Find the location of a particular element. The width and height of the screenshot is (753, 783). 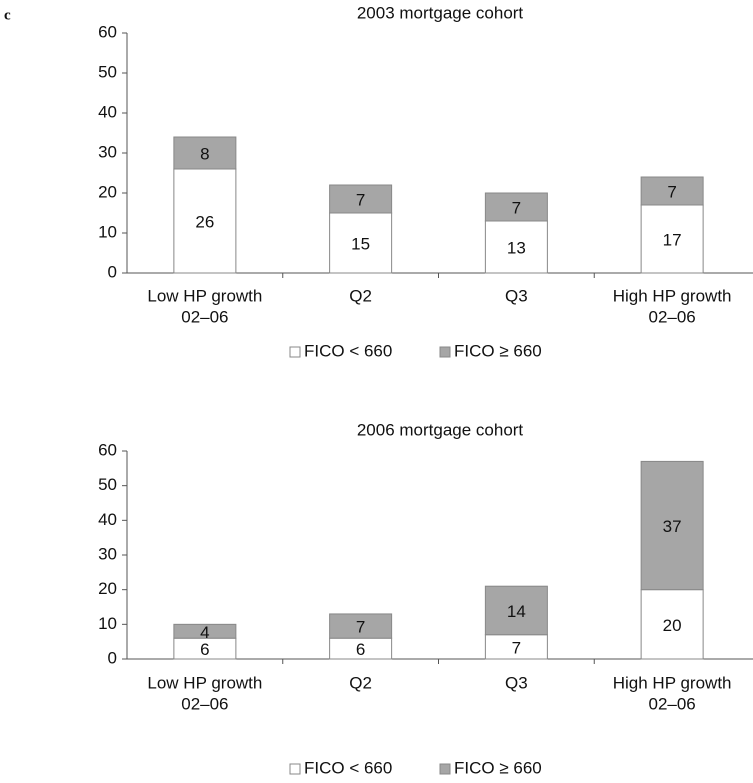

value-label: 20 is located at coordinates (672, 625).